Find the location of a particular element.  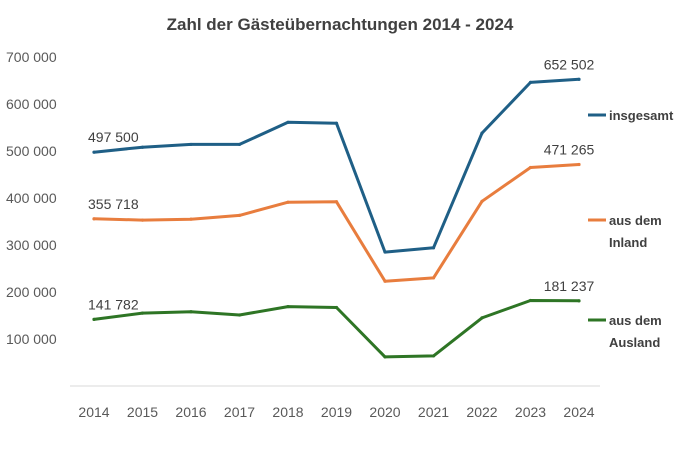

x-tick-label: 2021 is located at coordinates (433, 412).